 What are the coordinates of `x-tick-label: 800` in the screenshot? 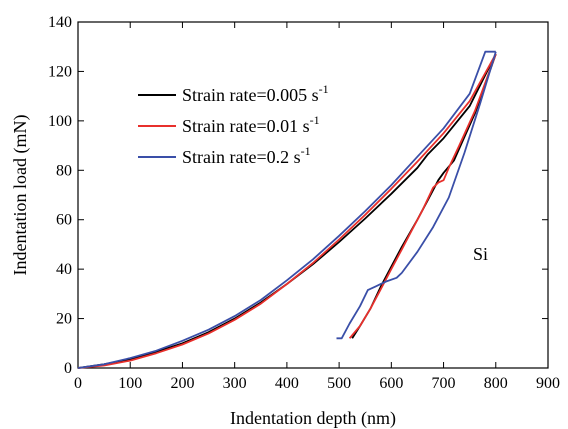 It's located at (496, 383).